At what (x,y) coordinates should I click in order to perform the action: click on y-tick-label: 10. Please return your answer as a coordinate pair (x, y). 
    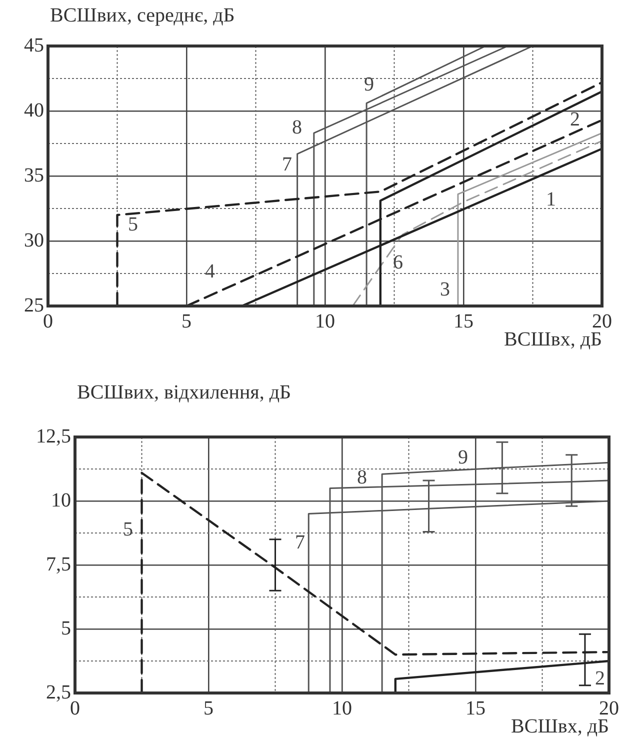
    Looking at the image, I should click on (61, 500).